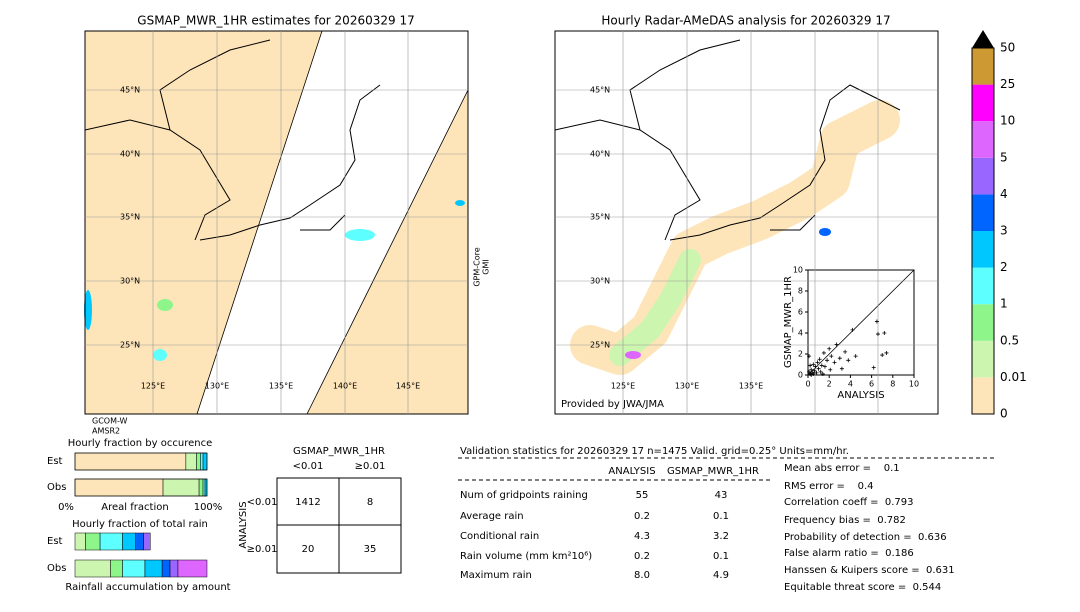  Describe the element at coordinates (623, 386) in the screenshot. I see `lon-label: 125°E` at that location.